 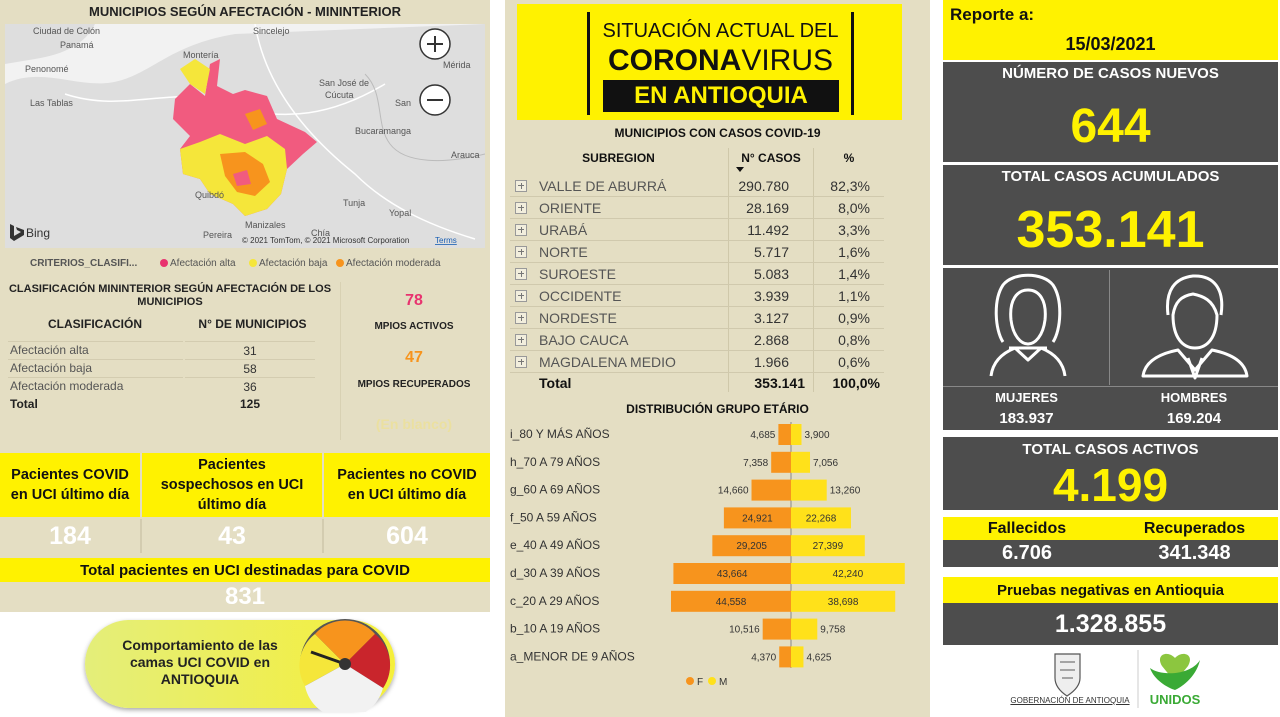 I want to click on category-label: d_30 A 39 AÑOS, so click(x=555, y=573).